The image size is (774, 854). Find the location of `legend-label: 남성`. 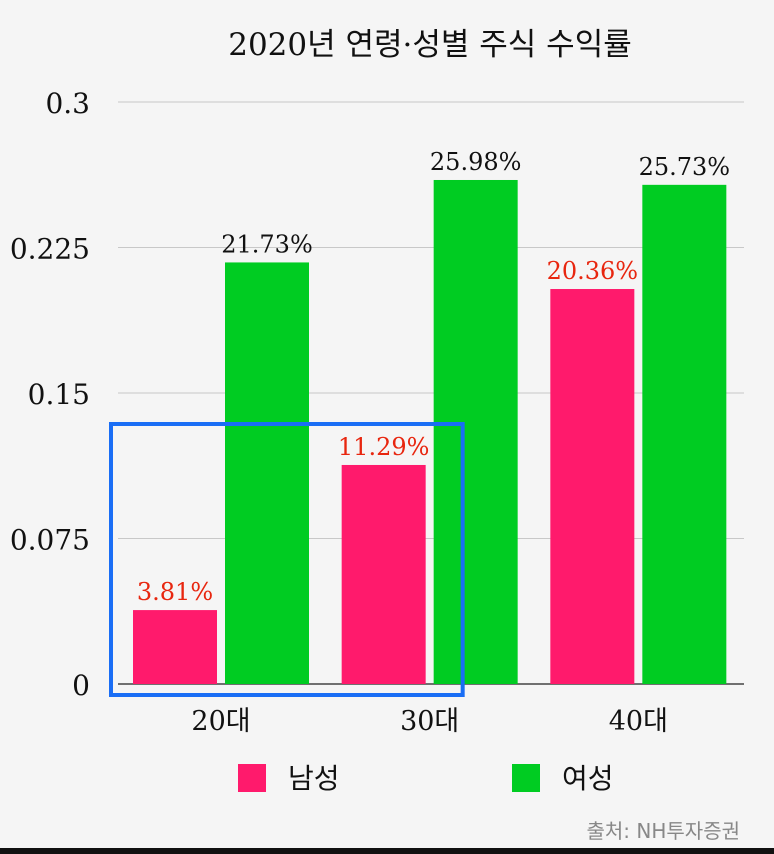

legend-label: 남성 is located at coordinates (314, 778).